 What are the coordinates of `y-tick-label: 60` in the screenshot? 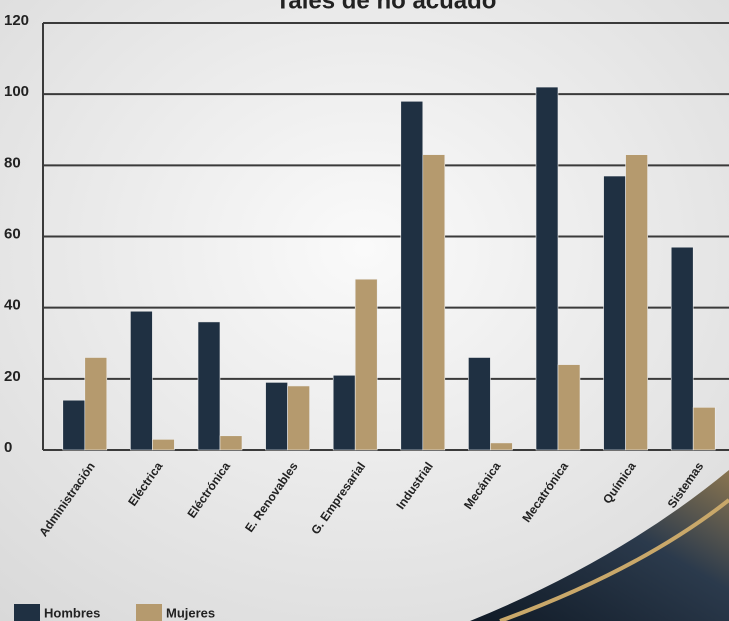 It's located at (12, 233).